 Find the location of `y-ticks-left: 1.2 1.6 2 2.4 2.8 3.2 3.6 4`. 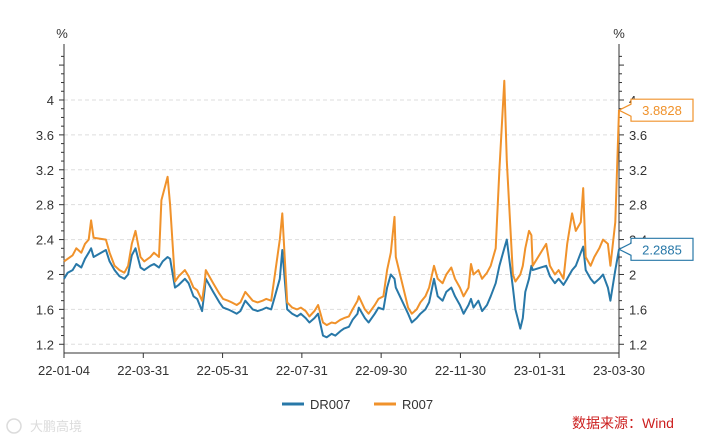

y-ticks-left: 1.2 1.6 2 2.4 2.8 3.2 3.6 4 is located at coordinates (50, 203).